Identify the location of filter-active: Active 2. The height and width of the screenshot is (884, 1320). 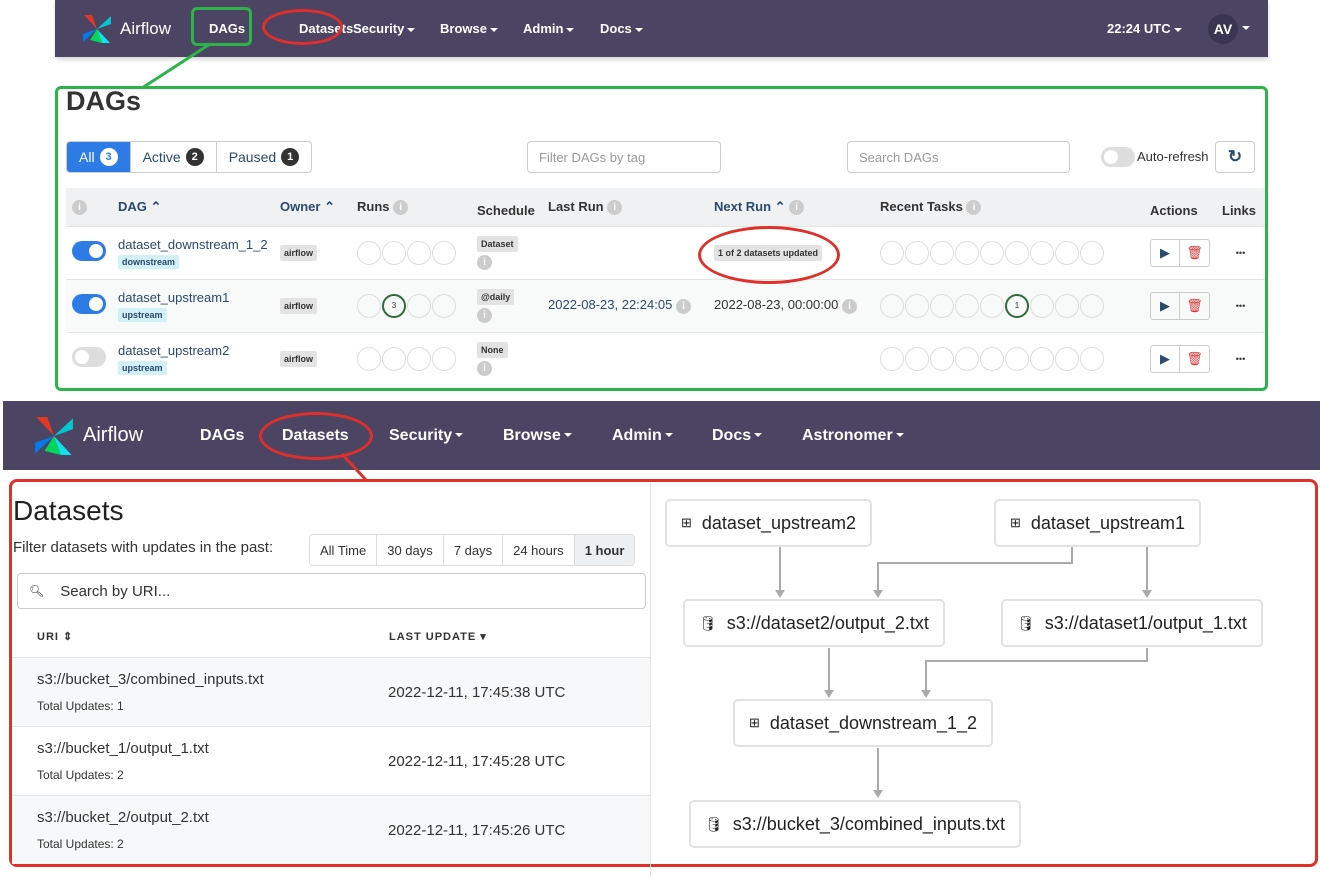
(174, 157).